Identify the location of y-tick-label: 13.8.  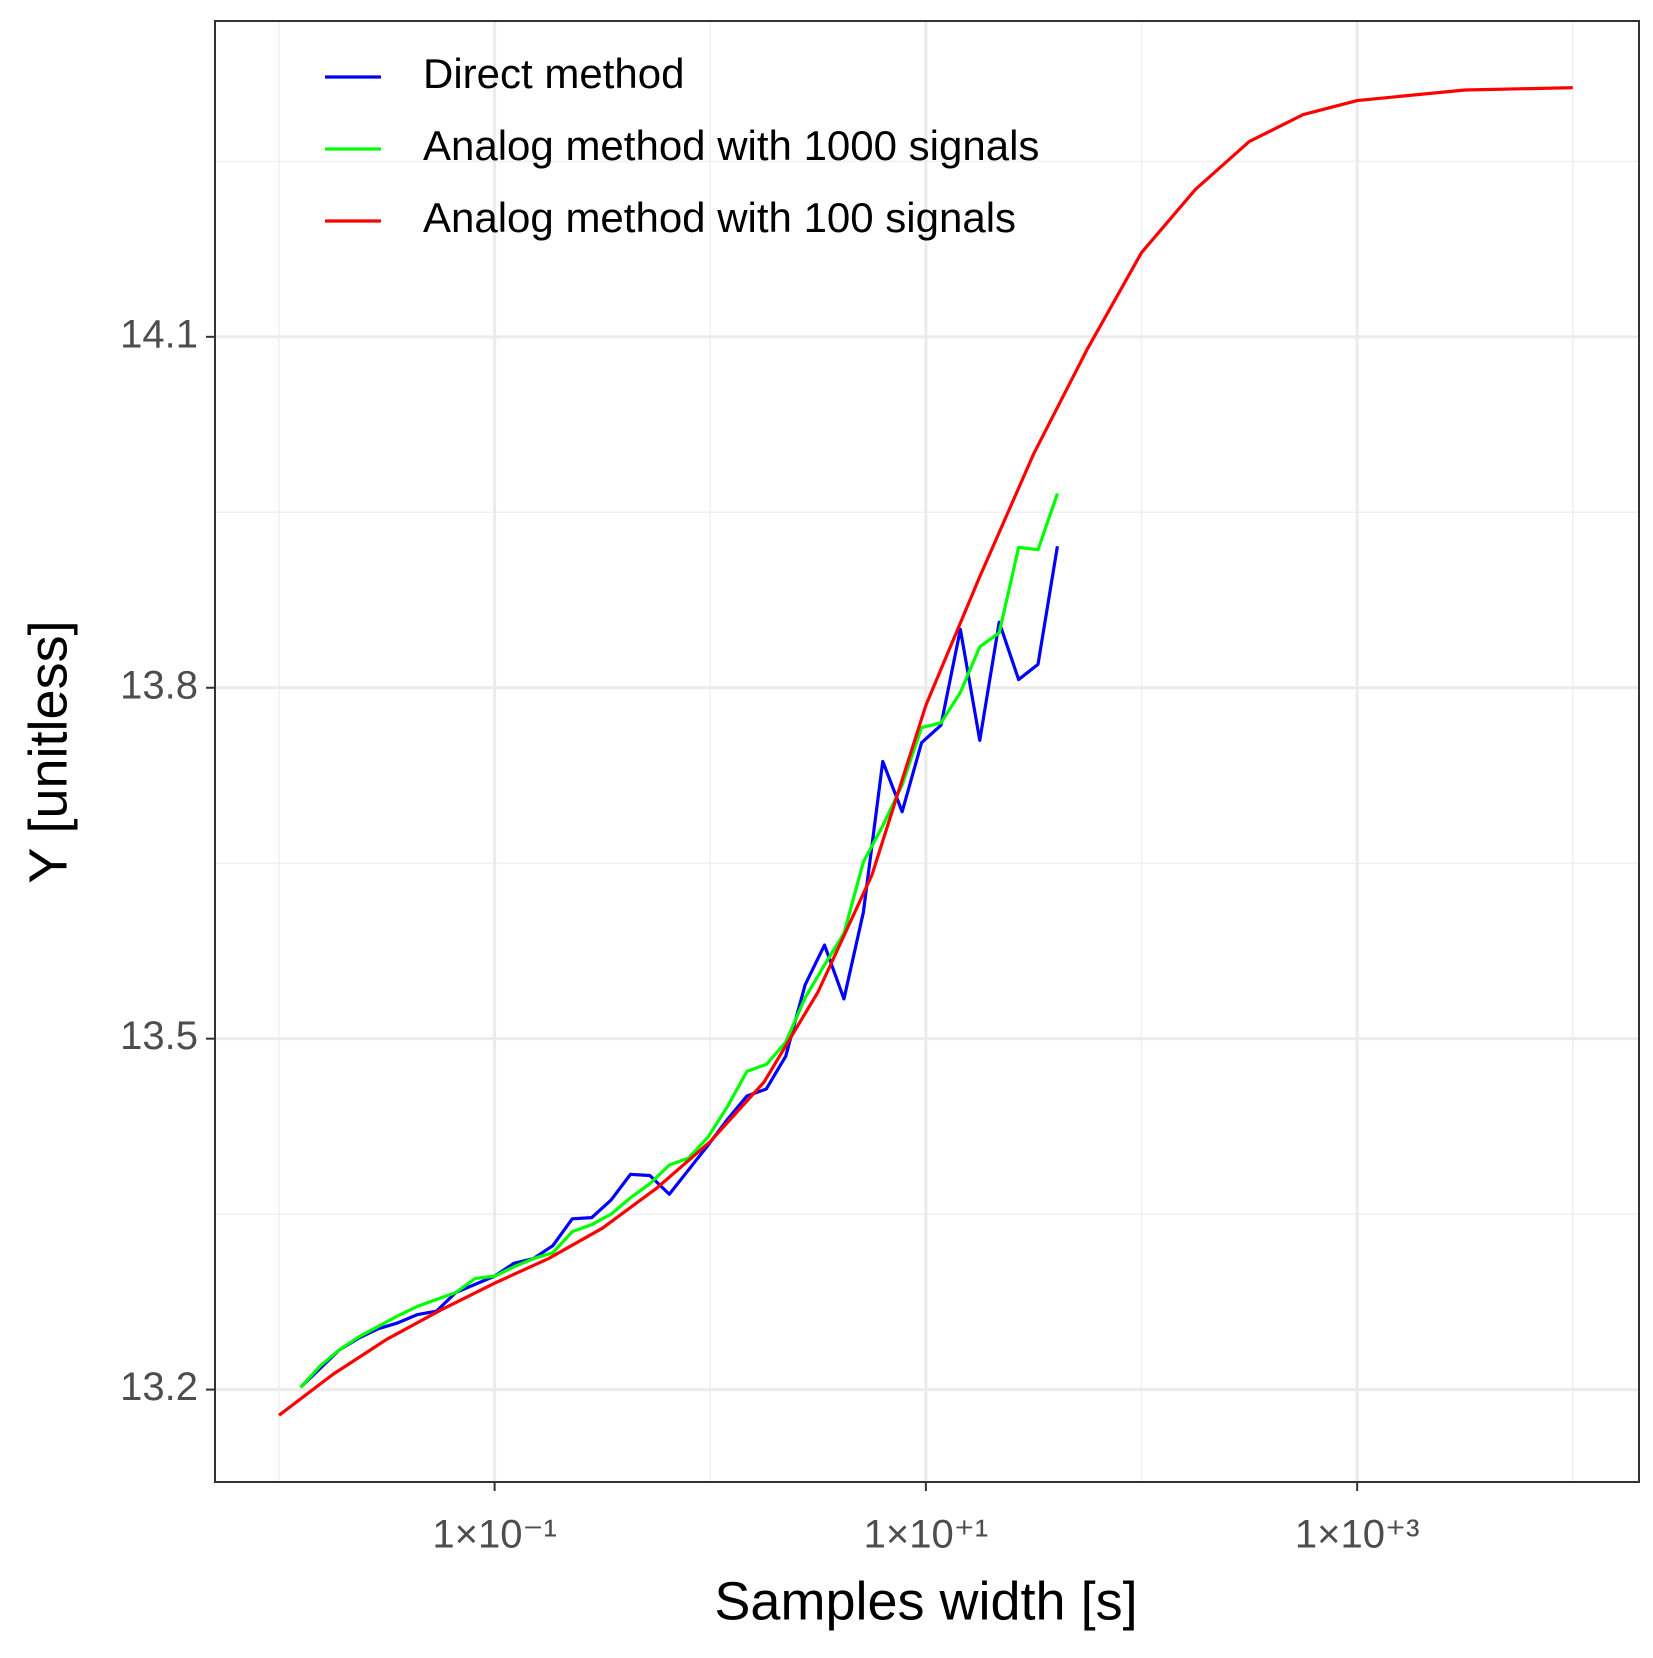
(159, 685).